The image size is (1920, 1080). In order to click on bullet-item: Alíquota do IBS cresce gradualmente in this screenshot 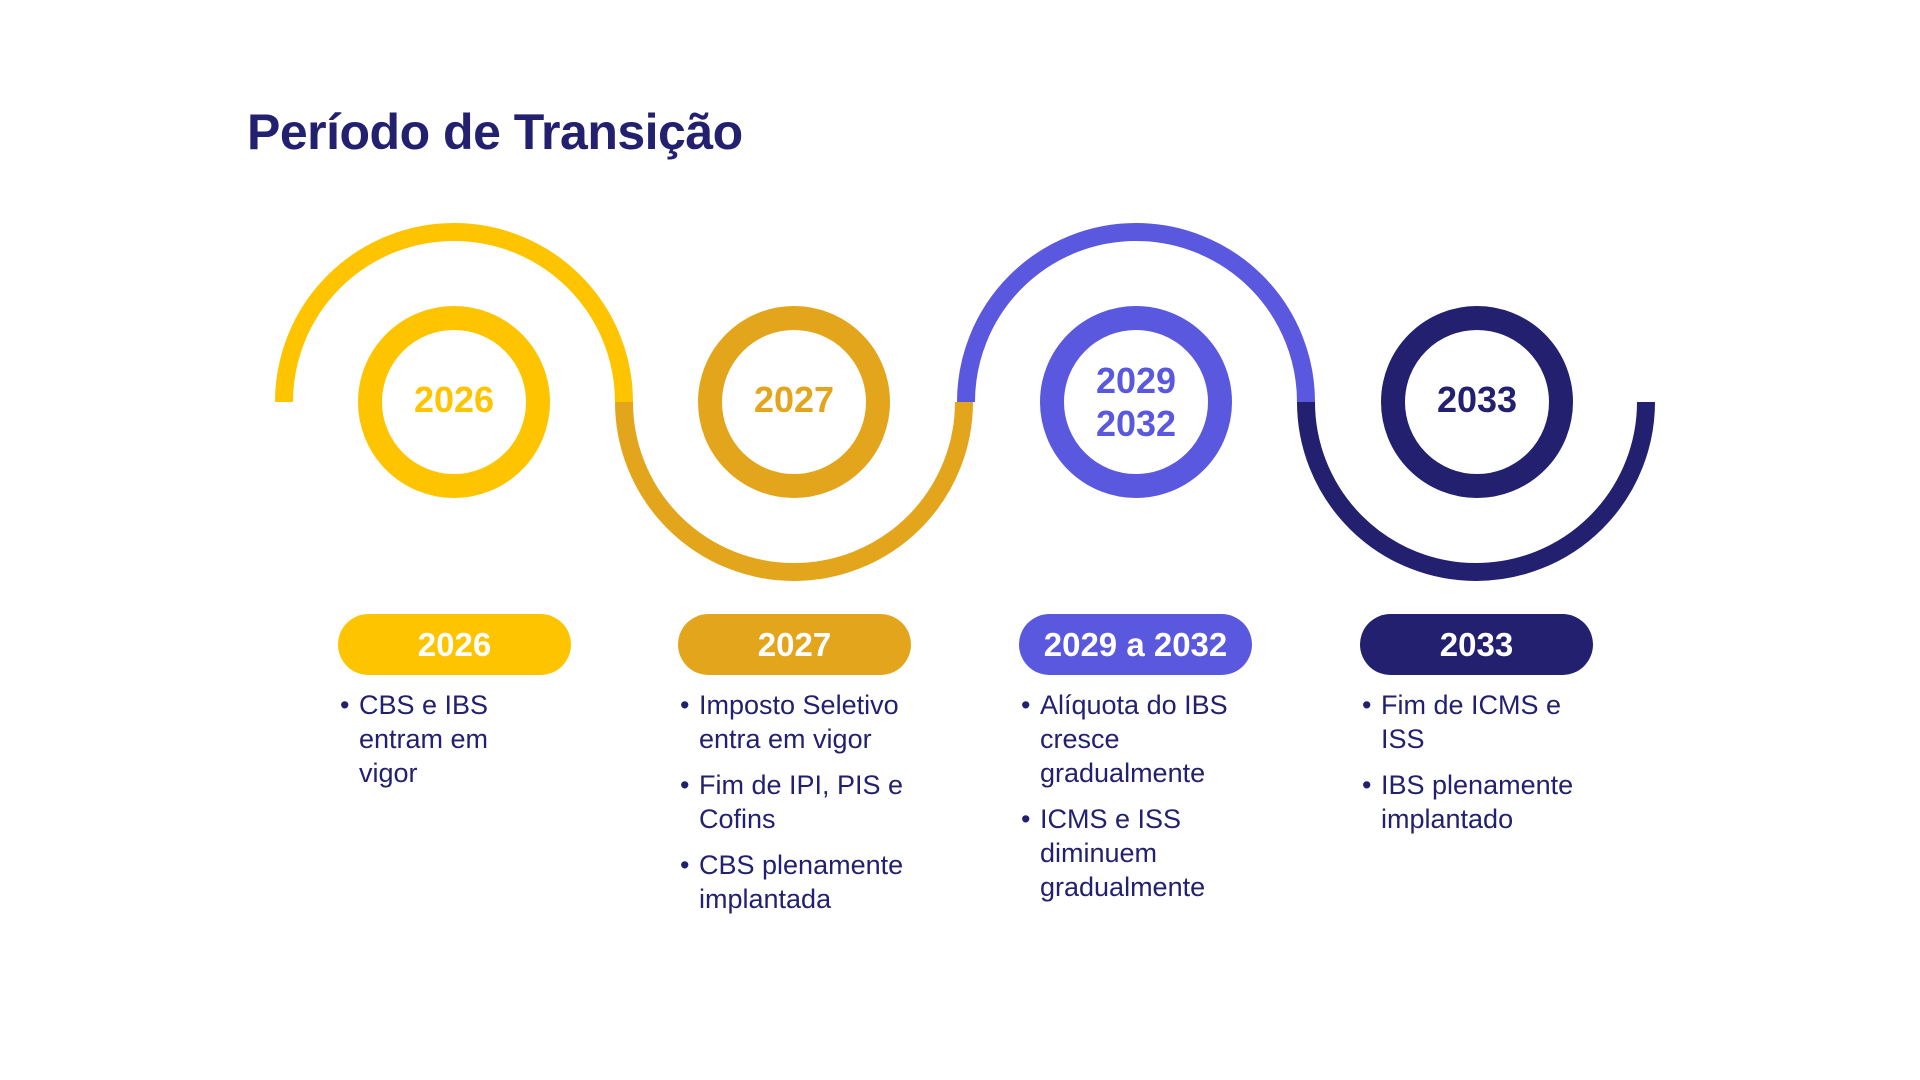, I will do `click(1141, 739)`.